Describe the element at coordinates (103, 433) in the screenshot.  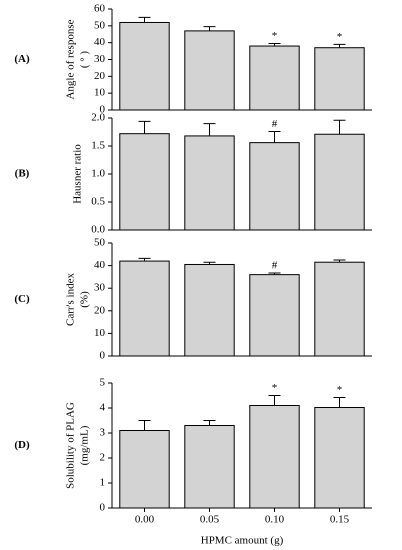
I see `y-tick-label: 3` at that location.